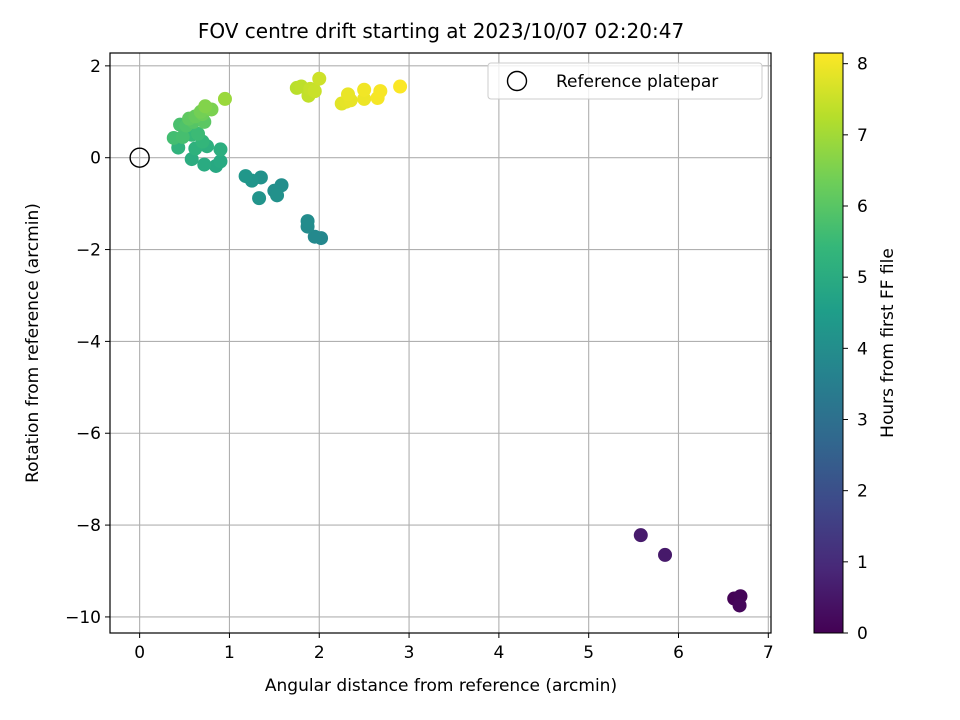  I want to click on colorbar-tick-label: 1, so click(862, 563).